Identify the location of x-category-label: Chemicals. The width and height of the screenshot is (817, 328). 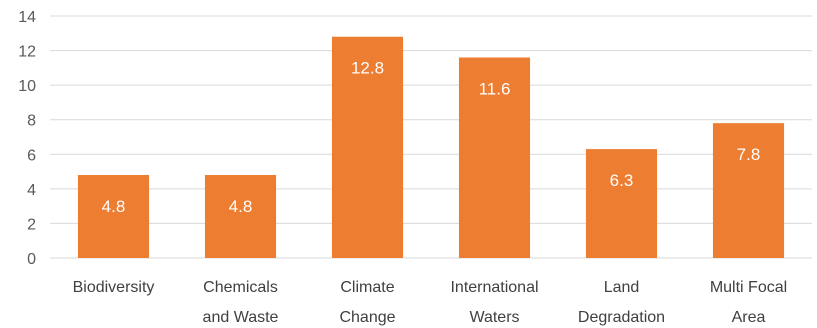
(240, 287).